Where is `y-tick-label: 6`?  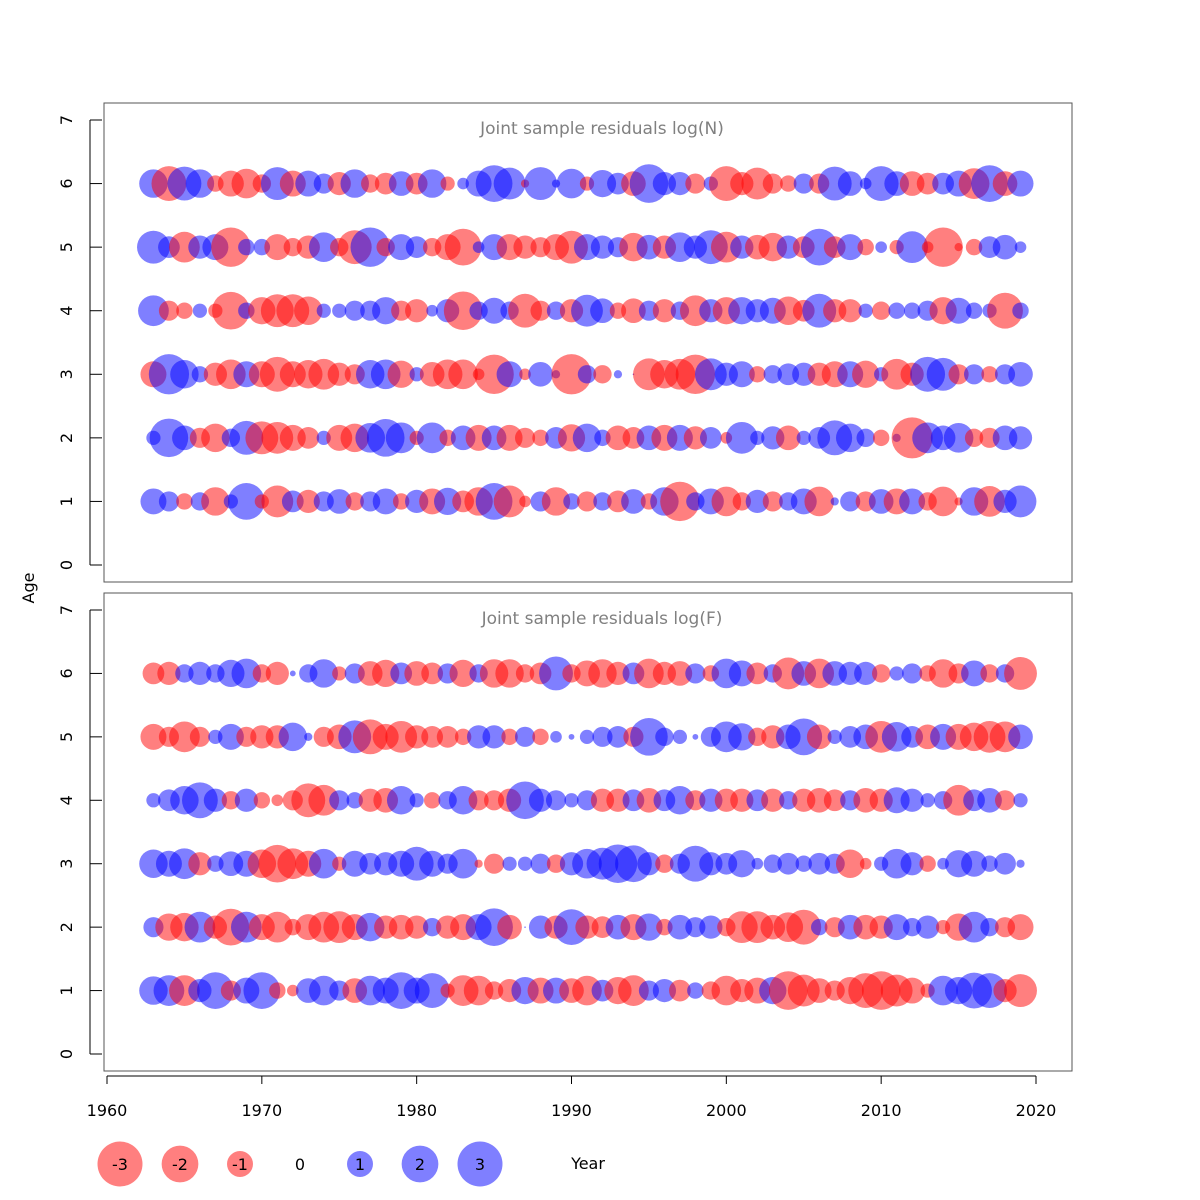 y-tick-label: 6 is located at coordinates (66, 673).